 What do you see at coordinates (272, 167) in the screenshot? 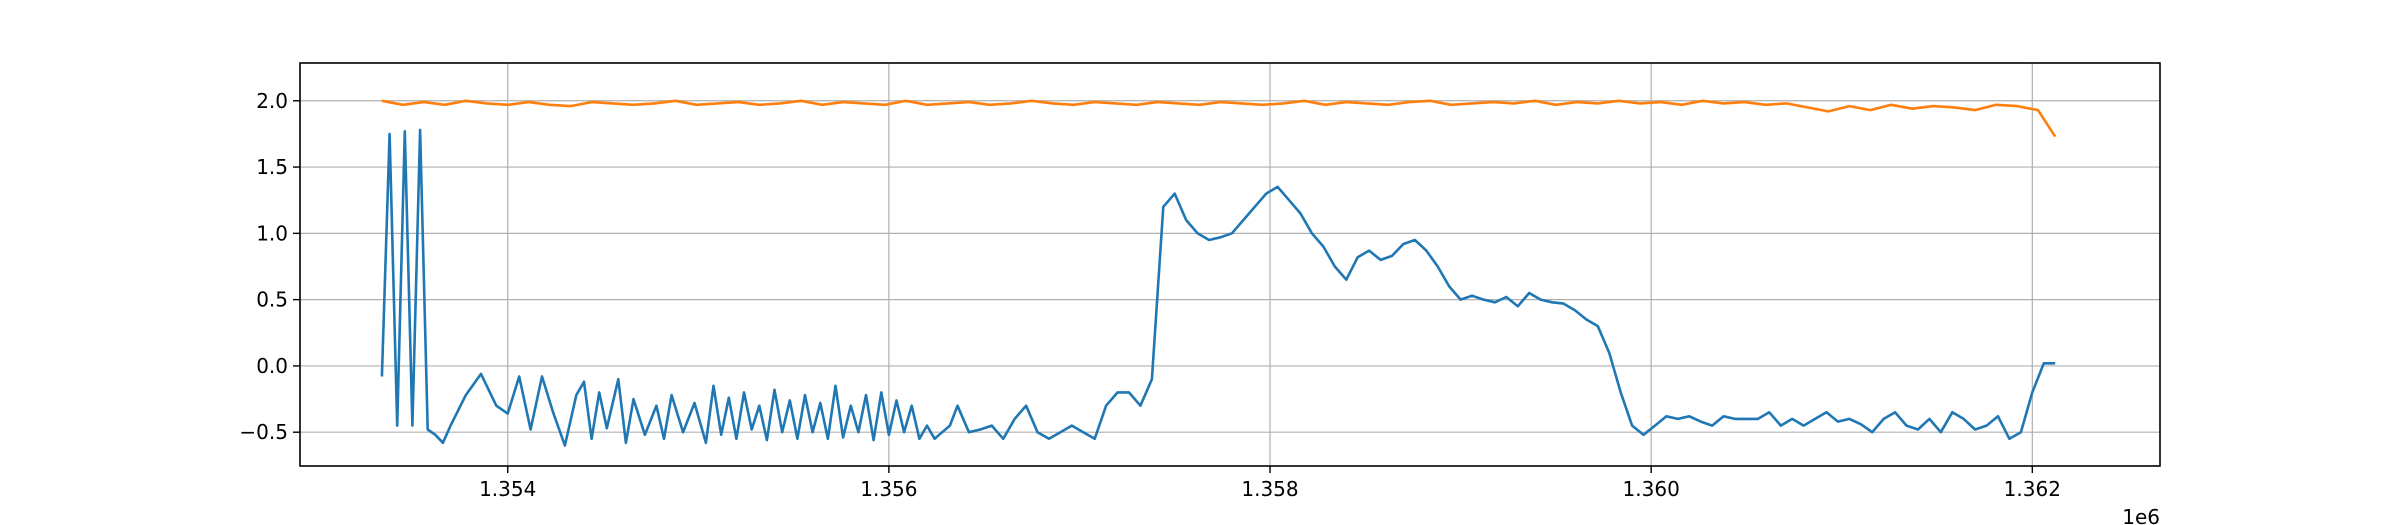
I see `y-tick-label: 1.5` at bounding box center [272, 167].